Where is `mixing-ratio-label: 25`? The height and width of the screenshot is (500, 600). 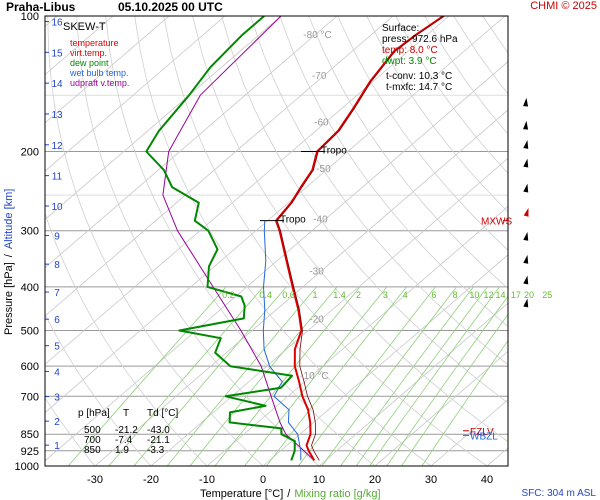
mixing-ratio-label: 25 is located at coordinates (547, 295).